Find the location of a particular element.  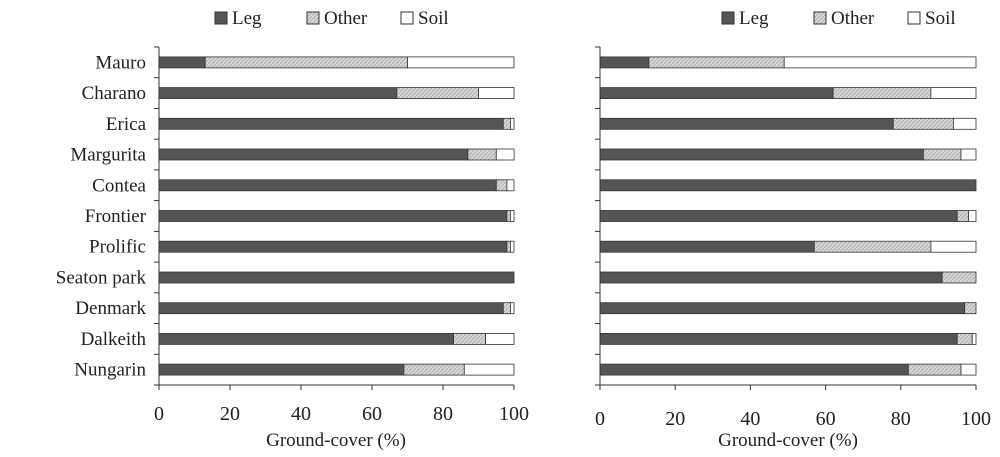

left-category-label: Nungarin is located at coordinates (110, 370).